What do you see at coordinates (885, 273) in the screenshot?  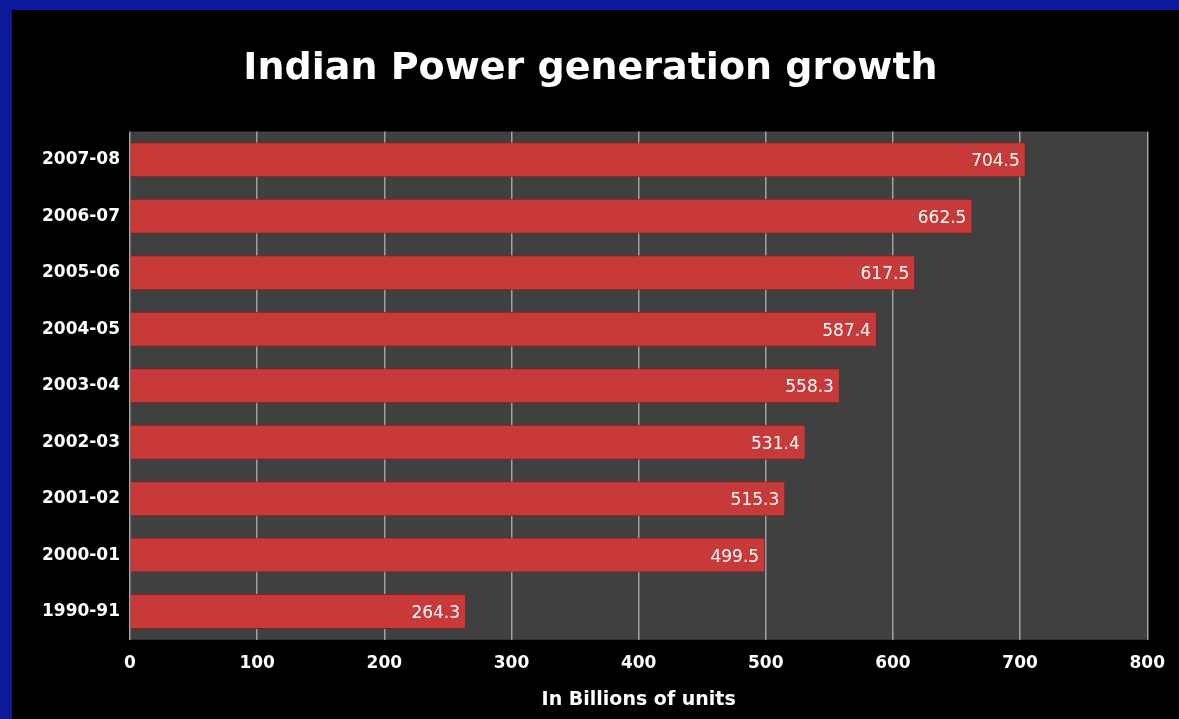 I see `data-label: 617.5` at bounding box center [885, 273].